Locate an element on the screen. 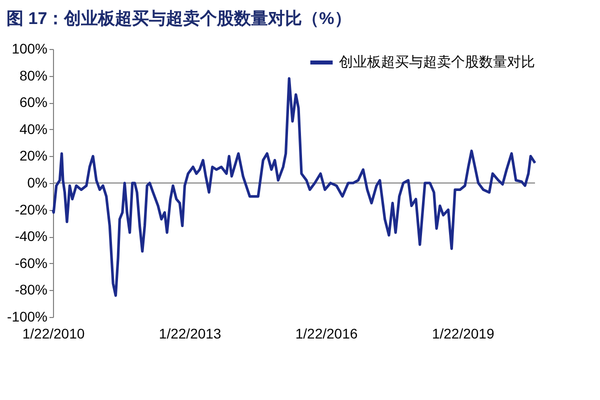 The width and height of the screenshot is (600, 400). y-tick-label: -80% is located at coordinates (31, 290).